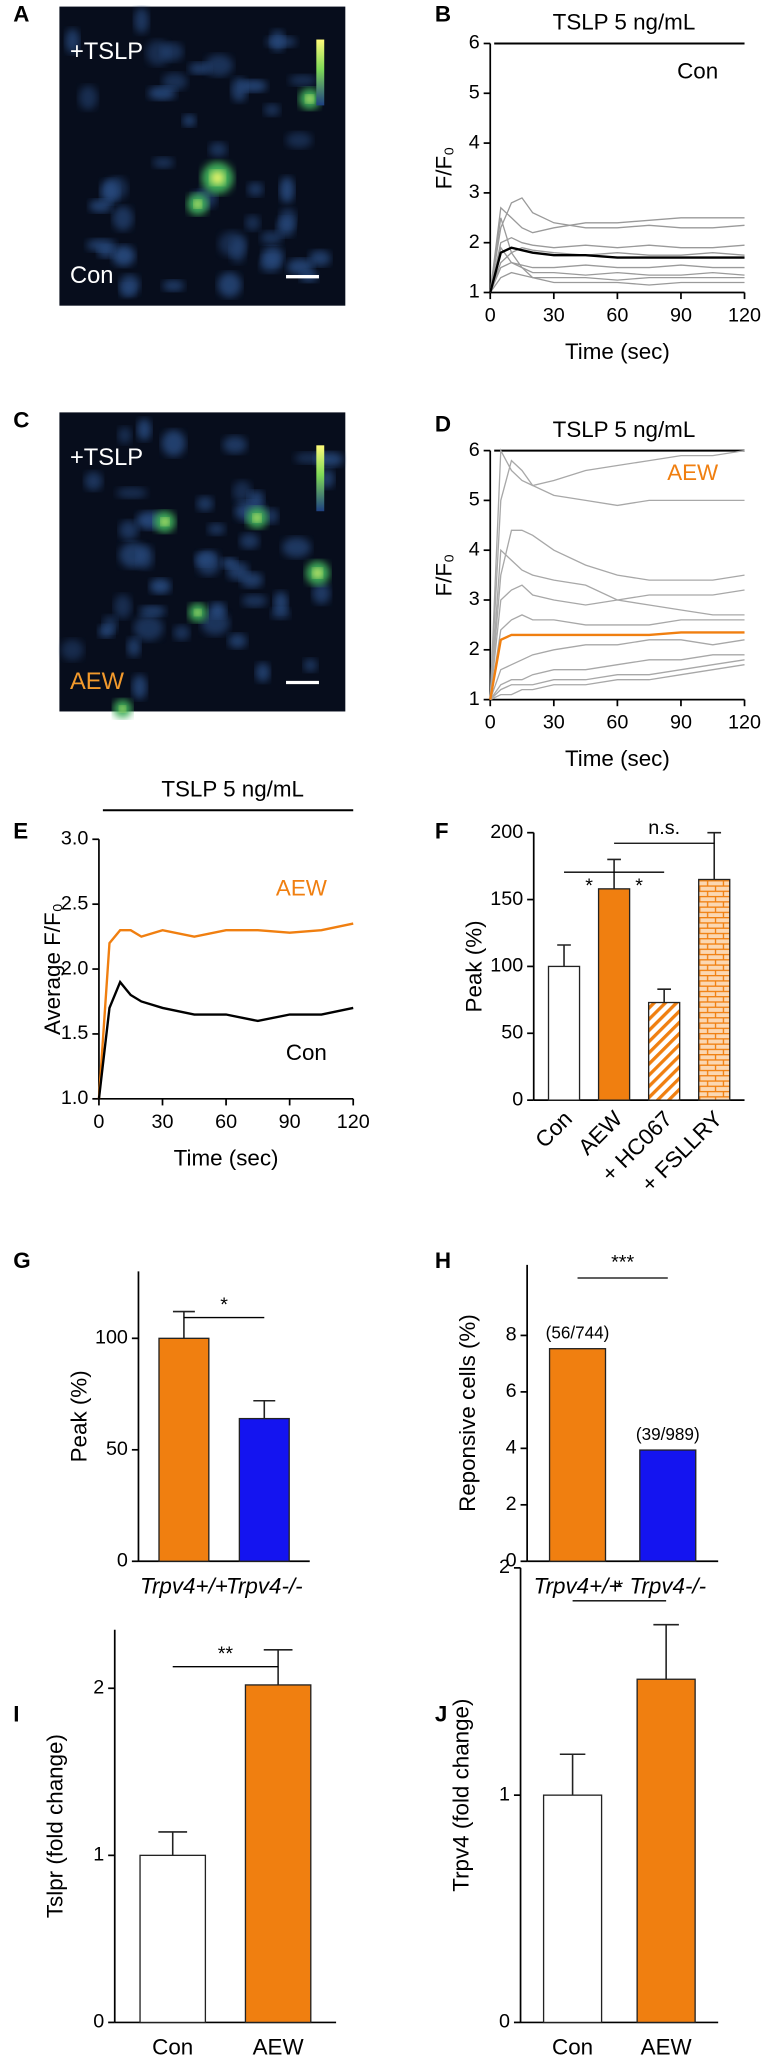 The height and width of the screenshot is (2058, 771). Describe the element at coordinates (264, 1586) in the screenshot. I see `x-tick-label: Trpv4-/-` at that location.